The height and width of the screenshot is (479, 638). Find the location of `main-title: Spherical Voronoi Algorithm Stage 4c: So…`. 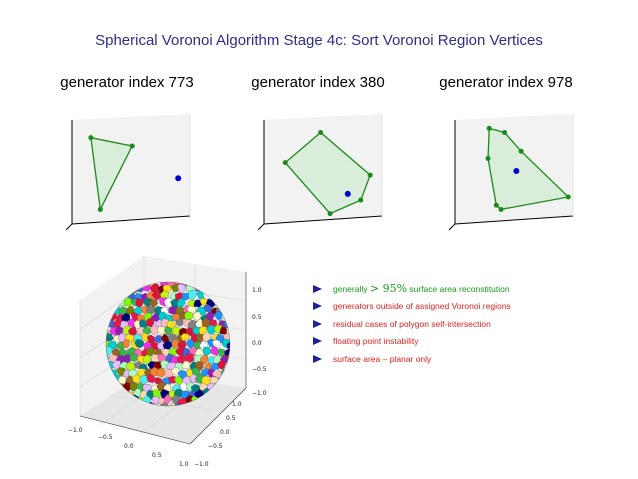

main-title: Spherical Voronoi Algorithm Stage 4c: So… is located at coordinates (319, 40).